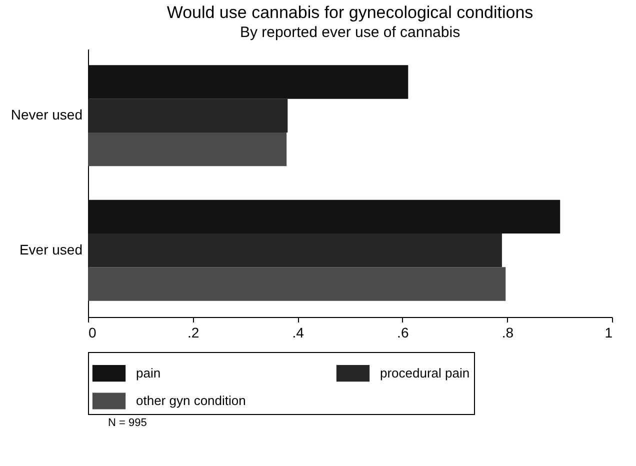 This screenshot has height=466, width=636. Describe the element at coordinates (191, 400) in the screenshot. I see `legend-label: other gyn condition` at that location.